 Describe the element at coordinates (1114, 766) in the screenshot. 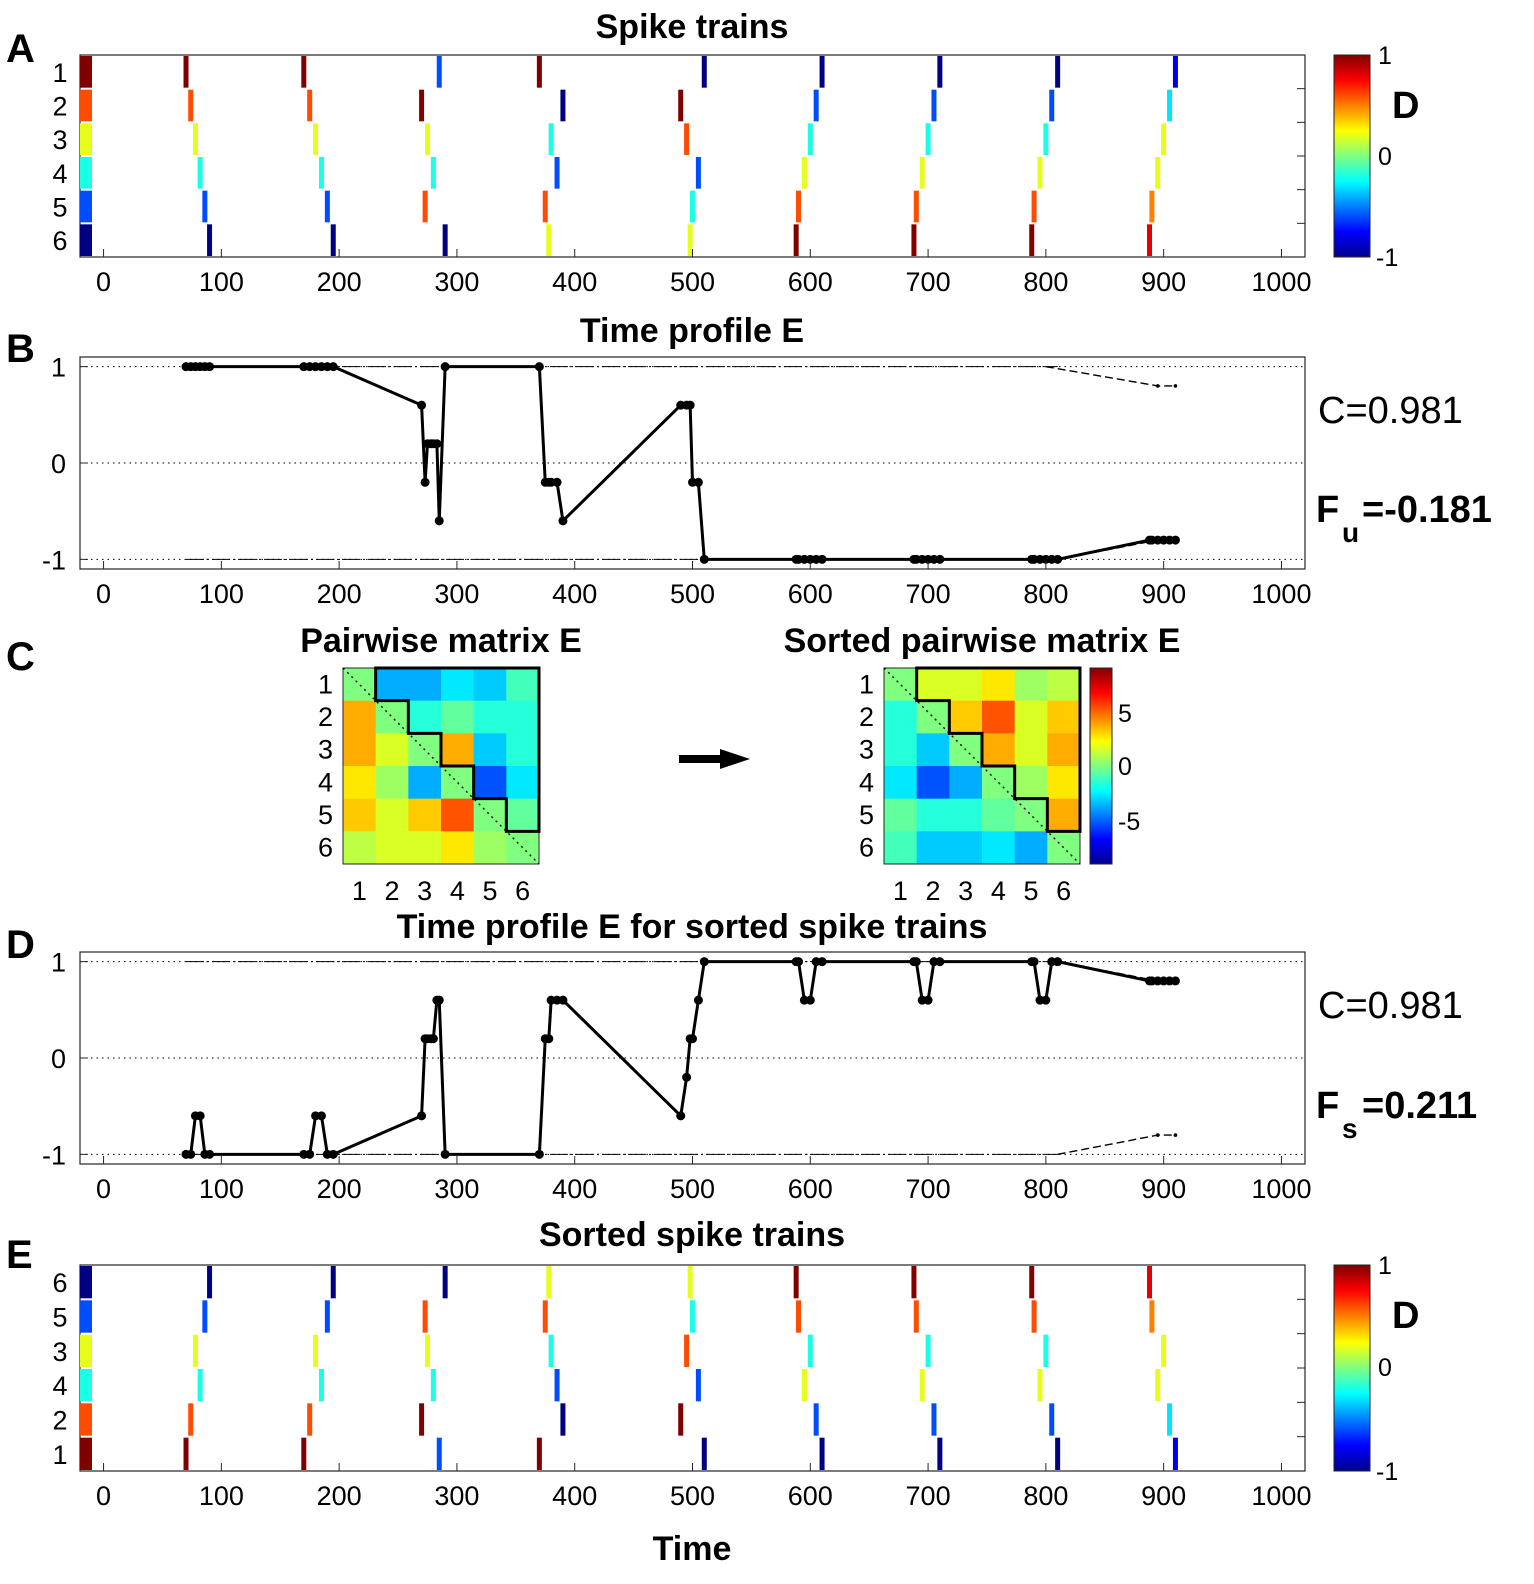

I see `colorbar-matrix: 5 0 -5` at that location.